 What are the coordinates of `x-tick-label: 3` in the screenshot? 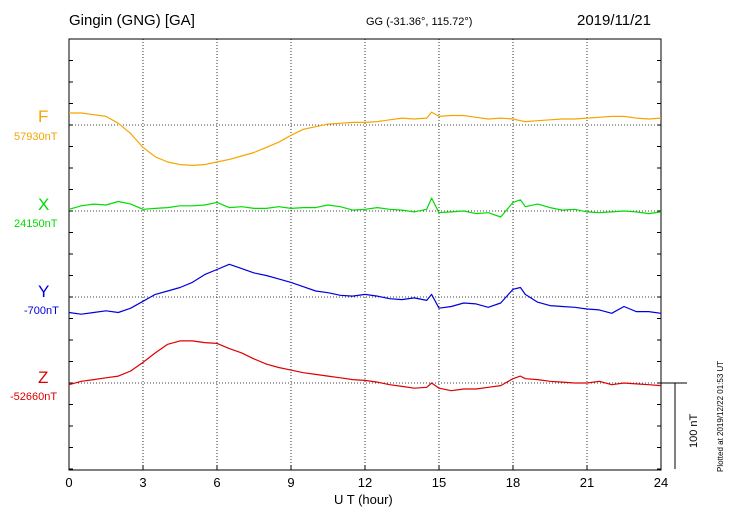 It's located at (142, 482).